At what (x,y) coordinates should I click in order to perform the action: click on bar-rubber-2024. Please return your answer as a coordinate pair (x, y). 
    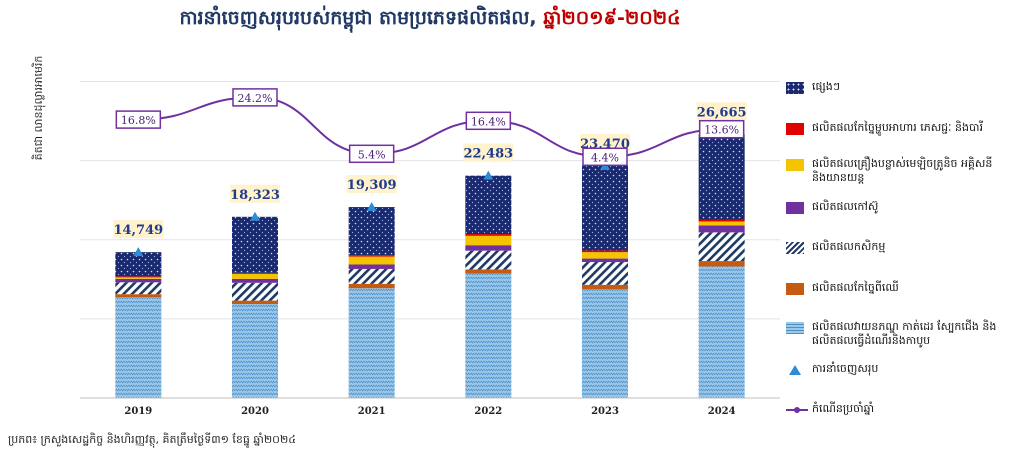
    Looking at the image, I should click on (721, 229).